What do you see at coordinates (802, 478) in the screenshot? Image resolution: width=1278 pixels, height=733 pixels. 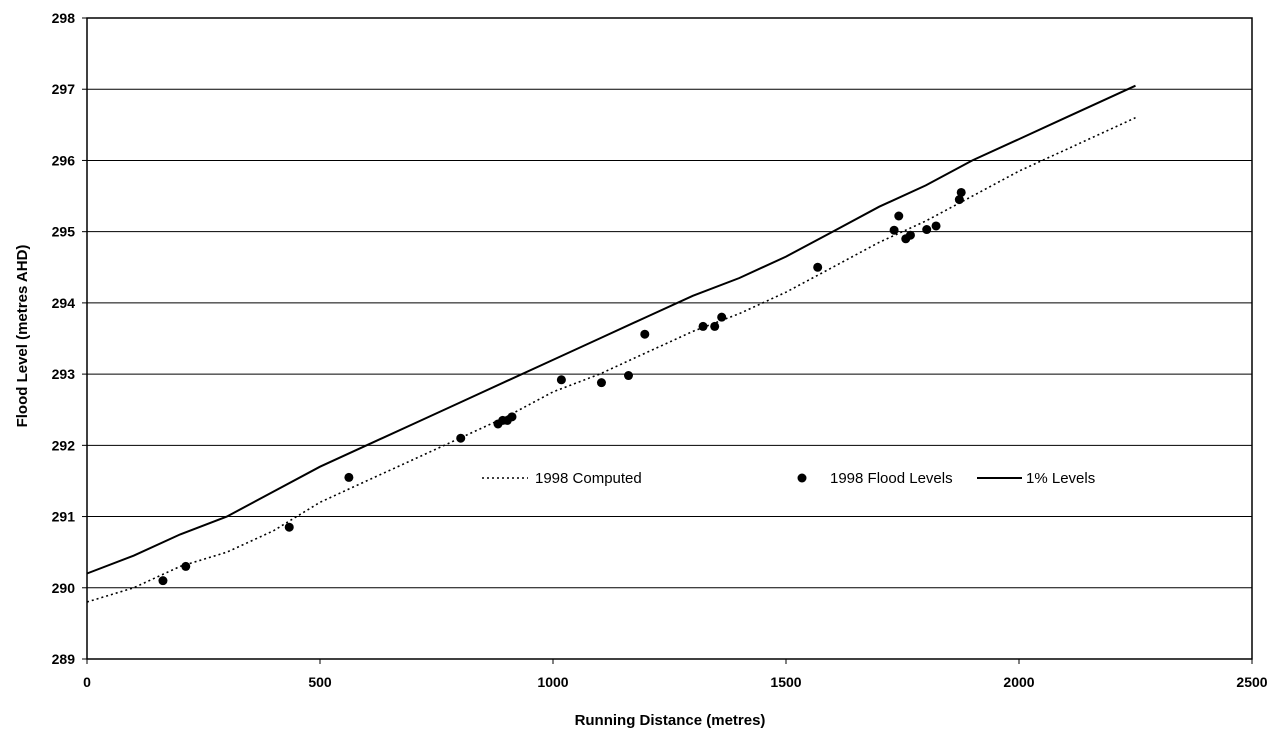 I see `legend-swatch-flood-levels` at bounding box center [802, 478].